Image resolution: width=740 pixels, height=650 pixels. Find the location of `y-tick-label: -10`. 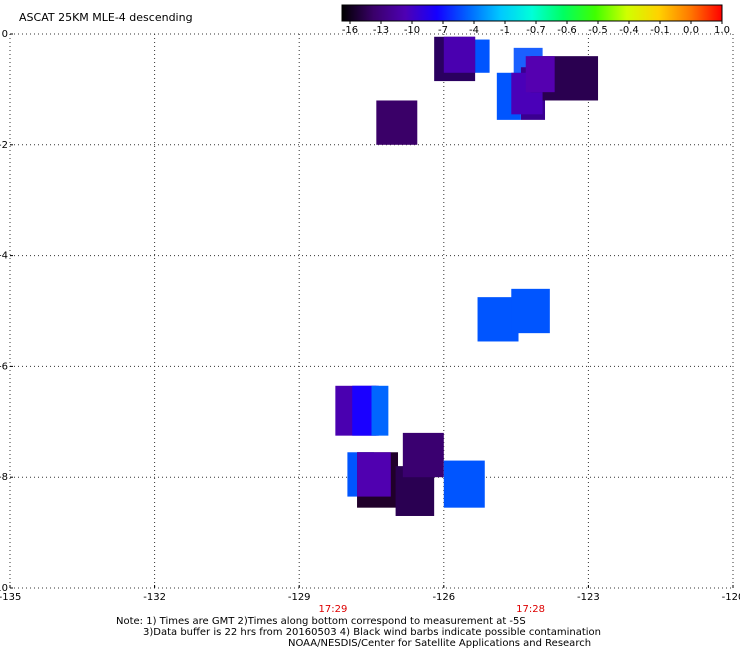

y-tick-label: -10 is located at coordinates (4, 588).